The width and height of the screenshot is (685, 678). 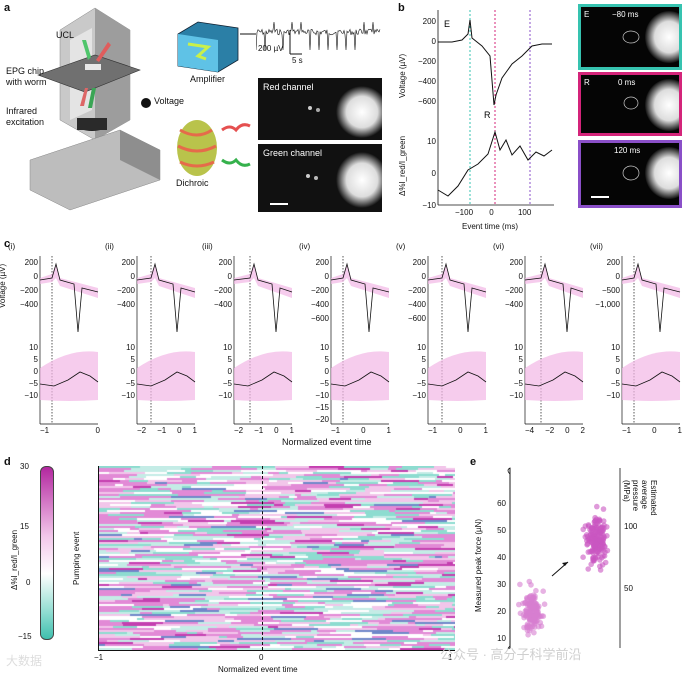 What do you see at coordinates (24, 526) in the screenshot?
I see `colorbar-tick: 15` at bounding box center [24, 526].